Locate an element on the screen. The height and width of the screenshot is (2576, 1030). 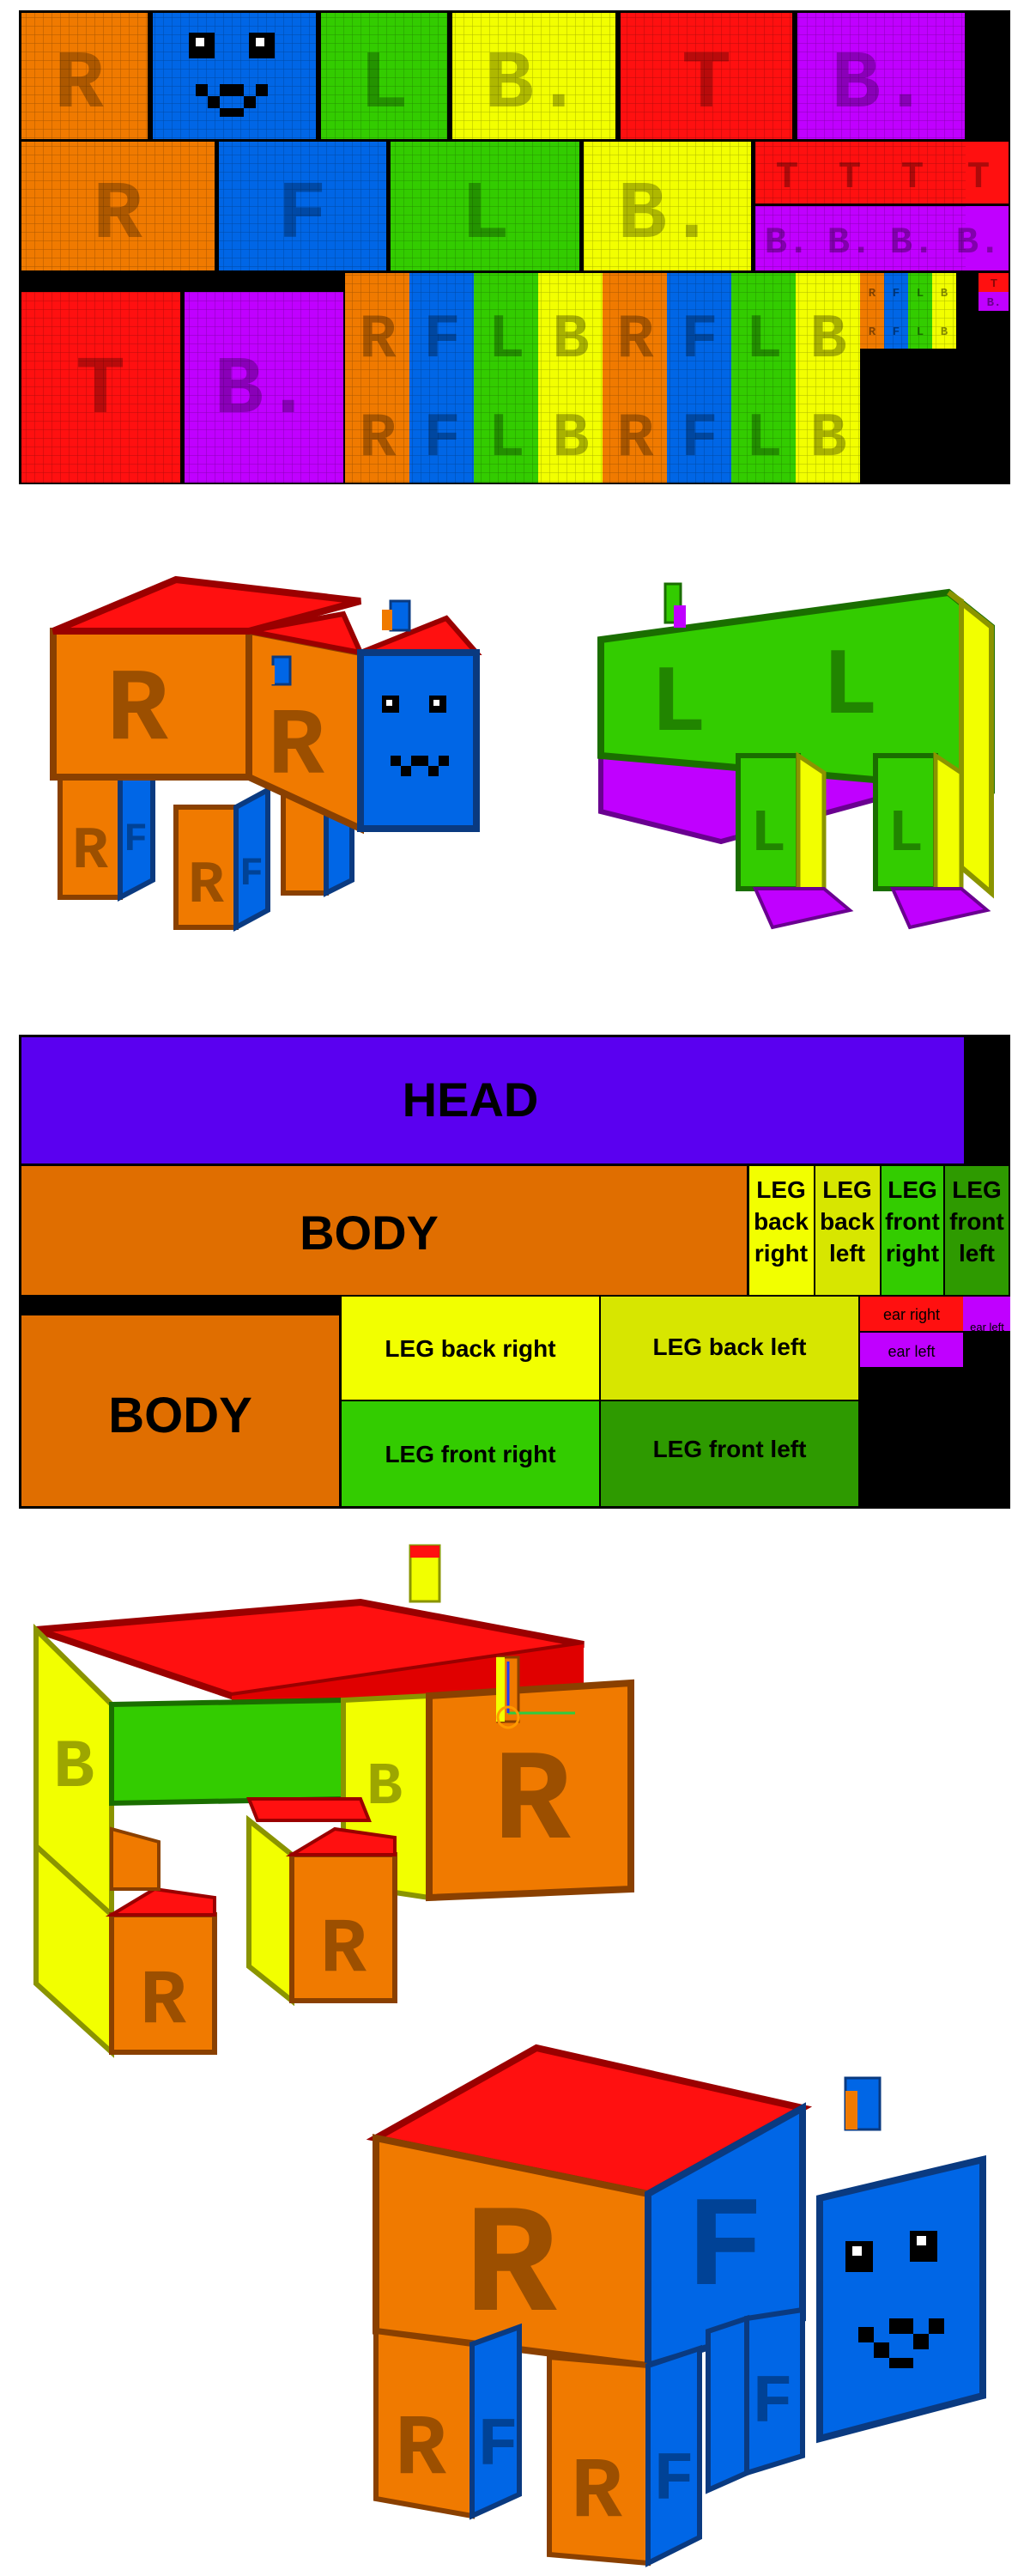
texture-ear-letter-l2: L is located at coordinates (920, 332).